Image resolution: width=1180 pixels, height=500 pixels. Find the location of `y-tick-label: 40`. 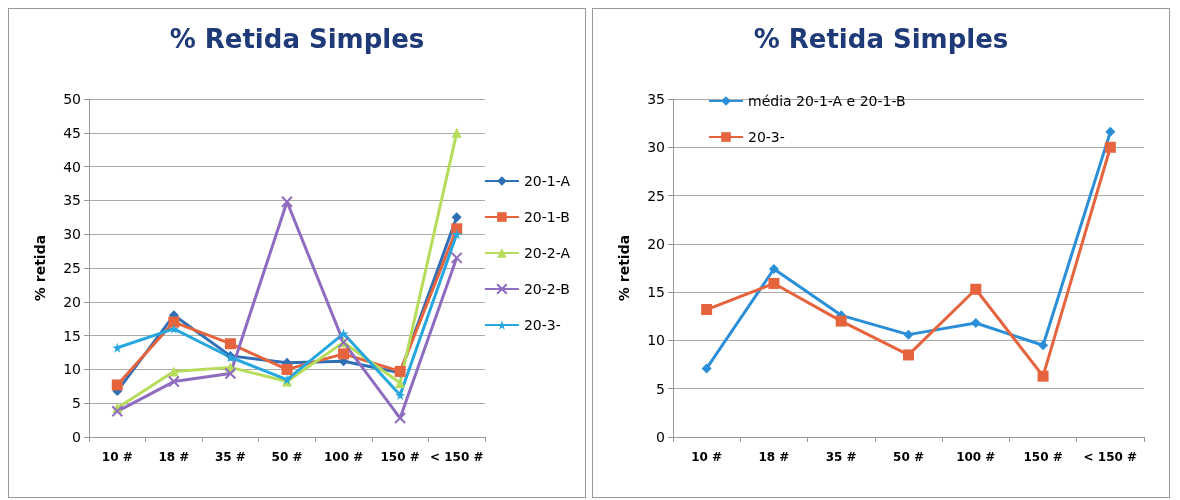

y-tick-label: 40 is located at coordinates (72, 166).